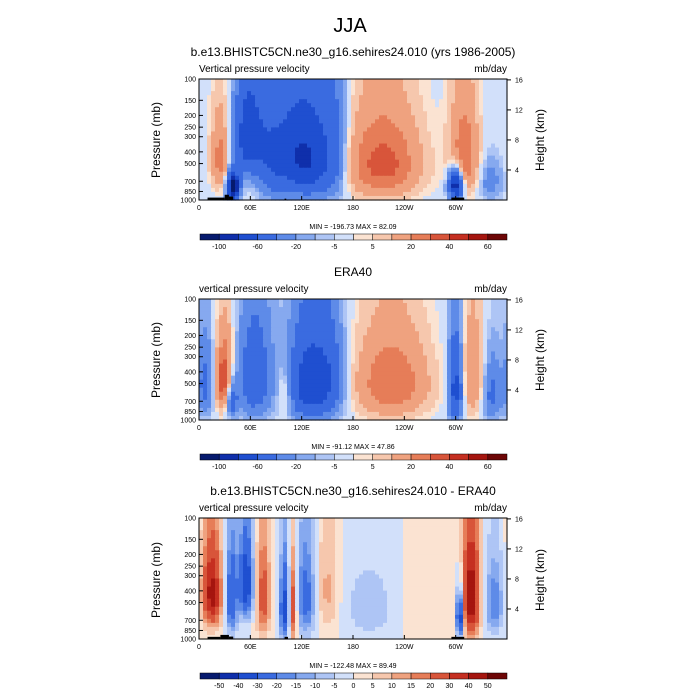  I want to click on y-tick-label: 400, so click(190, 372).